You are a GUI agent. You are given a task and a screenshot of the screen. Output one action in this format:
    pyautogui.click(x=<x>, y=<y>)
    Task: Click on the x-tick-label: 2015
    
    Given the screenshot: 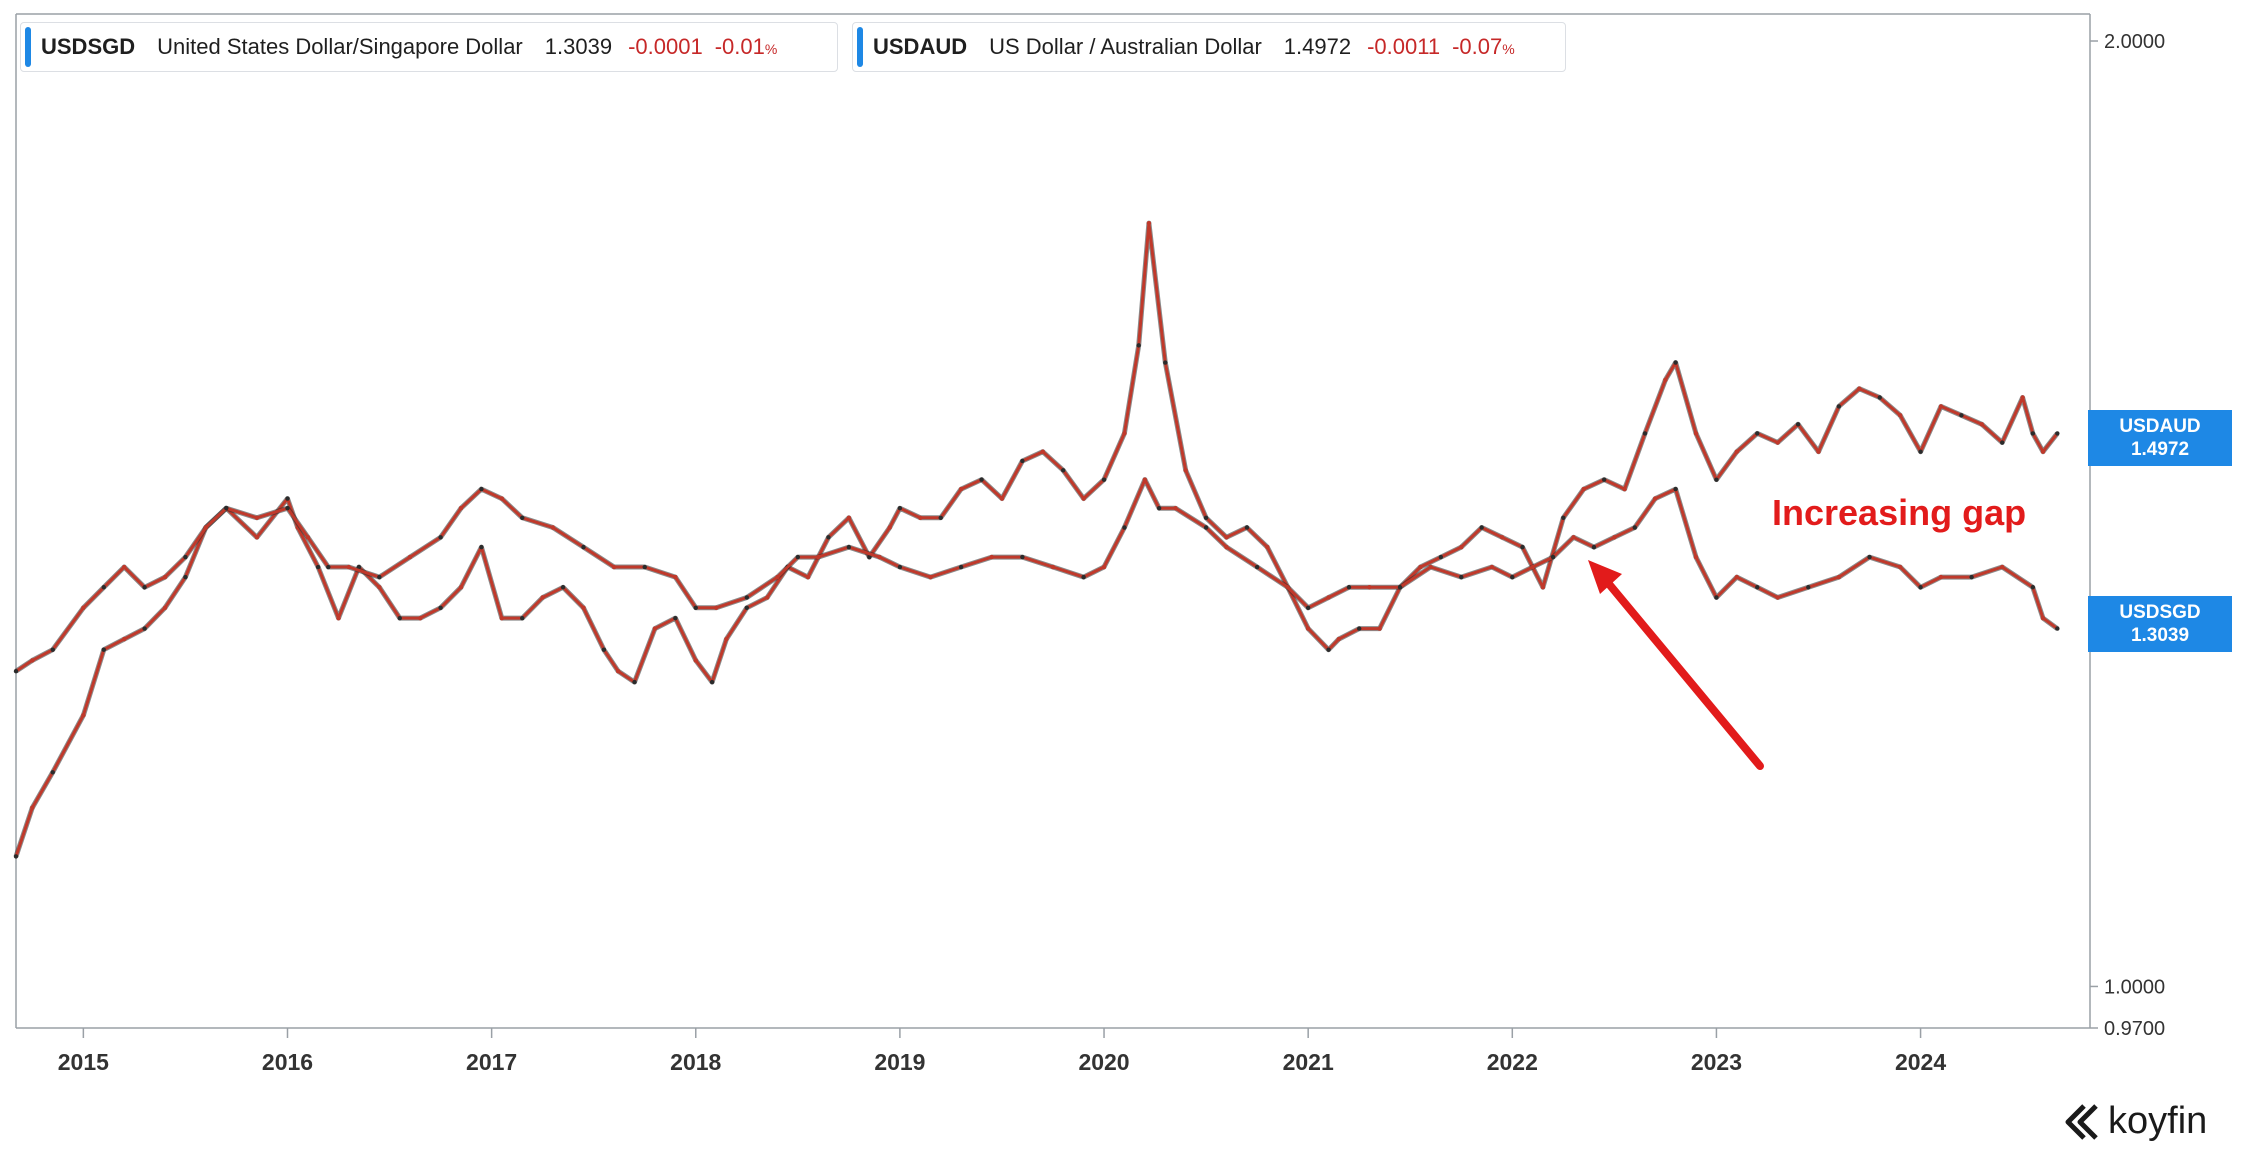 What is the action you would take?
    pyautogui.click(x=83, y=1062)
    